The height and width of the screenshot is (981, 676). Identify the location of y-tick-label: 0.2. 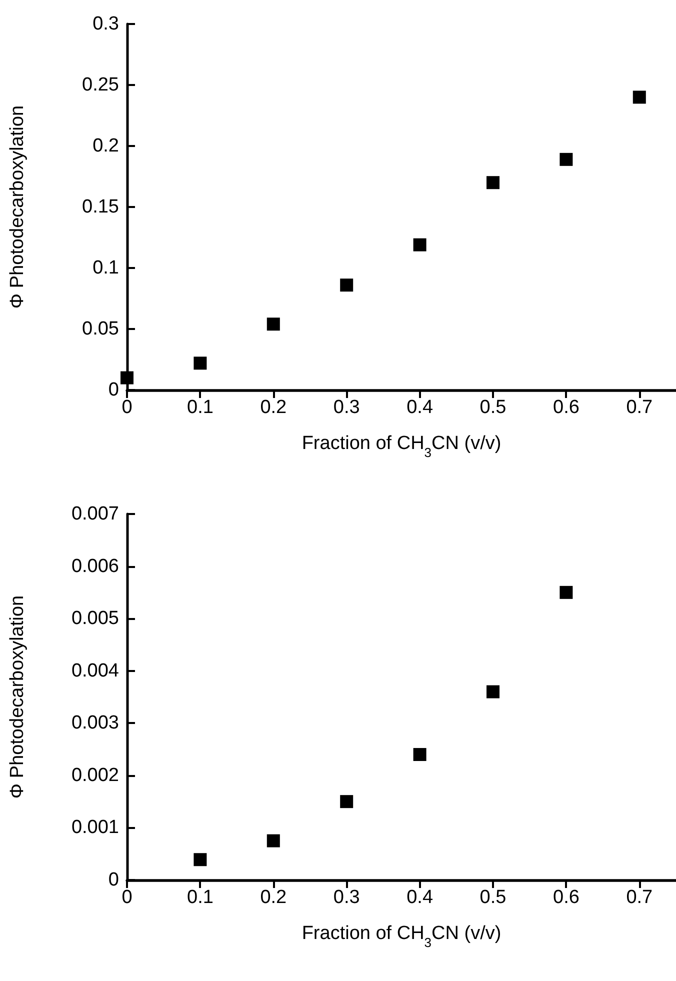
(105, 146).